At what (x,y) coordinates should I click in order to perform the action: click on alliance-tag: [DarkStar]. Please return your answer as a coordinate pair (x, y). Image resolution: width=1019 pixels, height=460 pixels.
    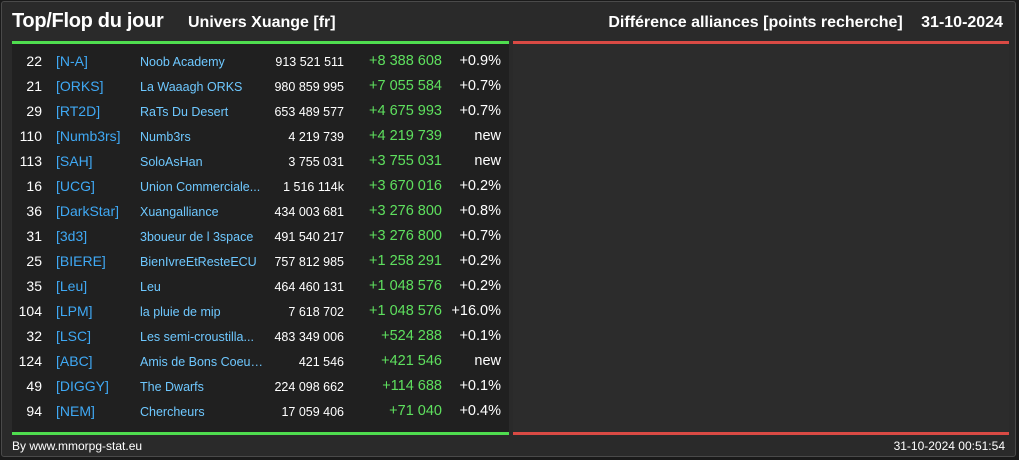
    Looking at the image, I should click on (88, 211).